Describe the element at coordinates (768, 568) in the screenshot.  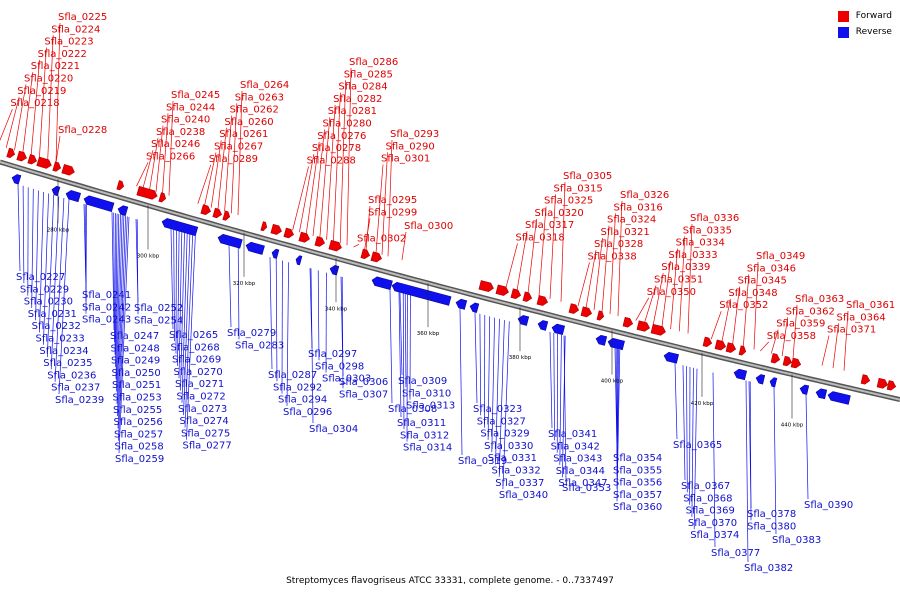
I see `reverse-label-Sfla_0382: Sfla_0382` at that location.